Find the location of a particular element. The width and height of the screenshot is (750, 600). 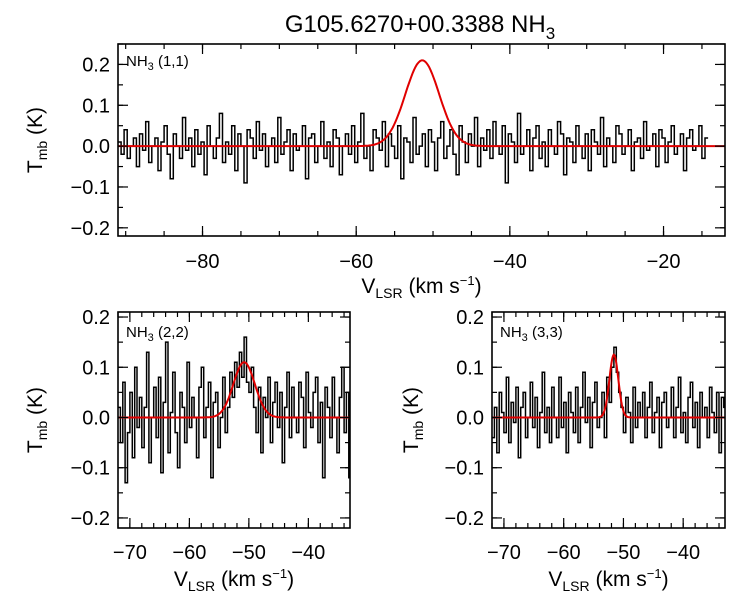

figure-title: G105.6270+00.3388 NH3 is located at coordinates (420, 27).